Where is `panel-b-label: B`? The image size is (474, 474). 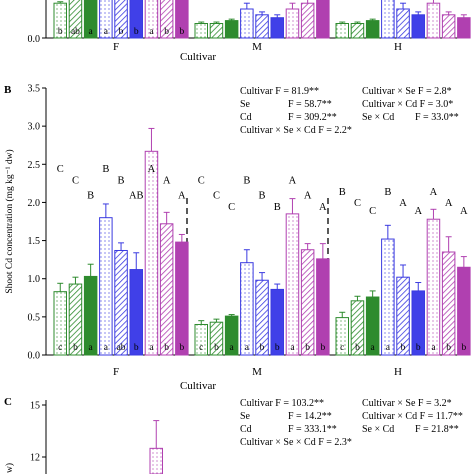 panel-b-label: B is located at coordinates (8, 90).